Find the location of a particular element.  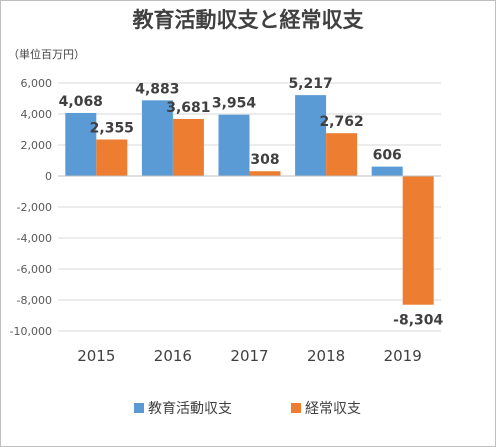

y-tick-label: -8,000 is located at coordinates (34, 300).